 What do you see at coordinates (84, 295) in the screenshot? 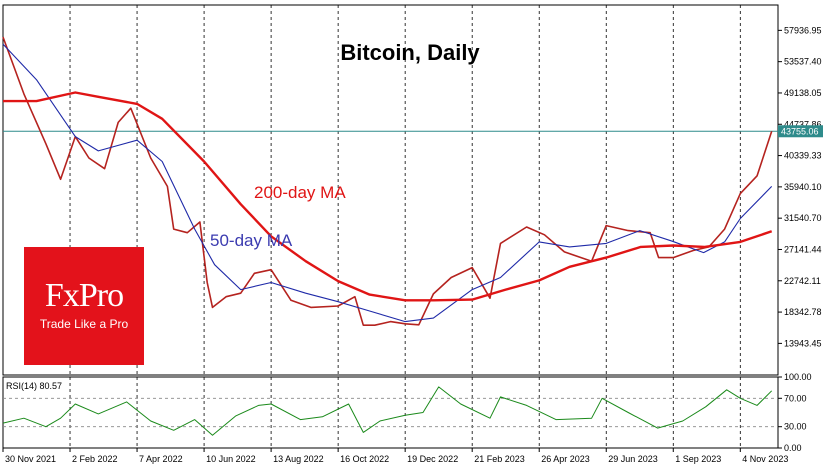
I see `brand-name: FxPro` at bounding box center [84, 295].